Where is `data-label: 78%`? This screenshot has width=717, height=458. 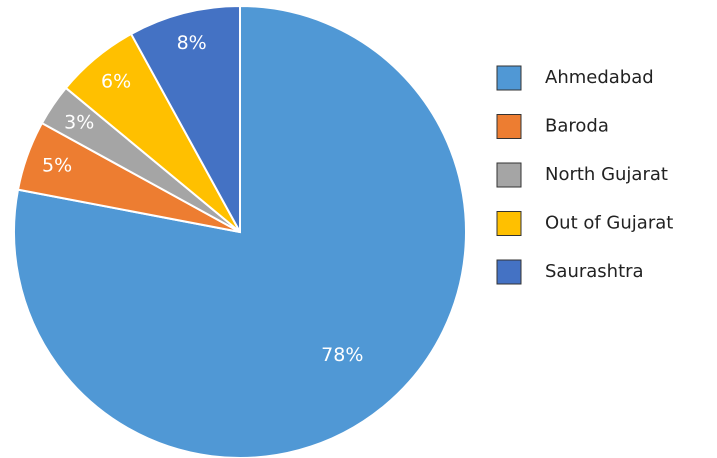 data-label: 78% is located at coordinates (342, 355).